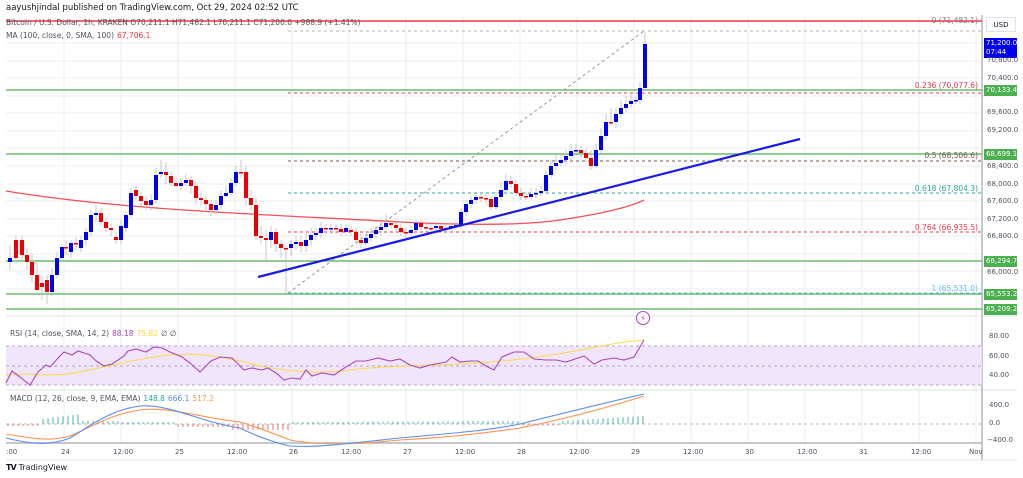 The height and width of the screenshot is (478, 1023). I want to click on ma-value: 67,706.1, so click(134, 35).